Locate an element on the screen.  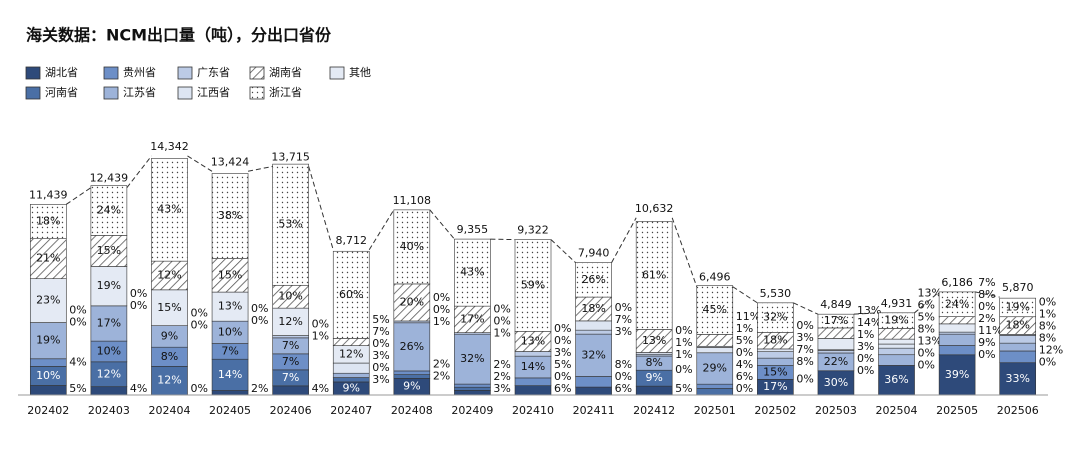
data-label: 26% is located at coordinates (593, 279).